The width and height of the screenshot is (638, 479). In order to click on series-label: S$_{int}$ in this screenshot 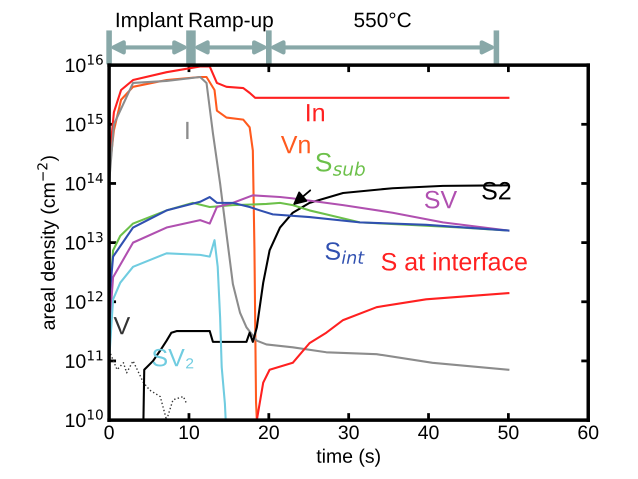, I will do `click(345, 253)`.